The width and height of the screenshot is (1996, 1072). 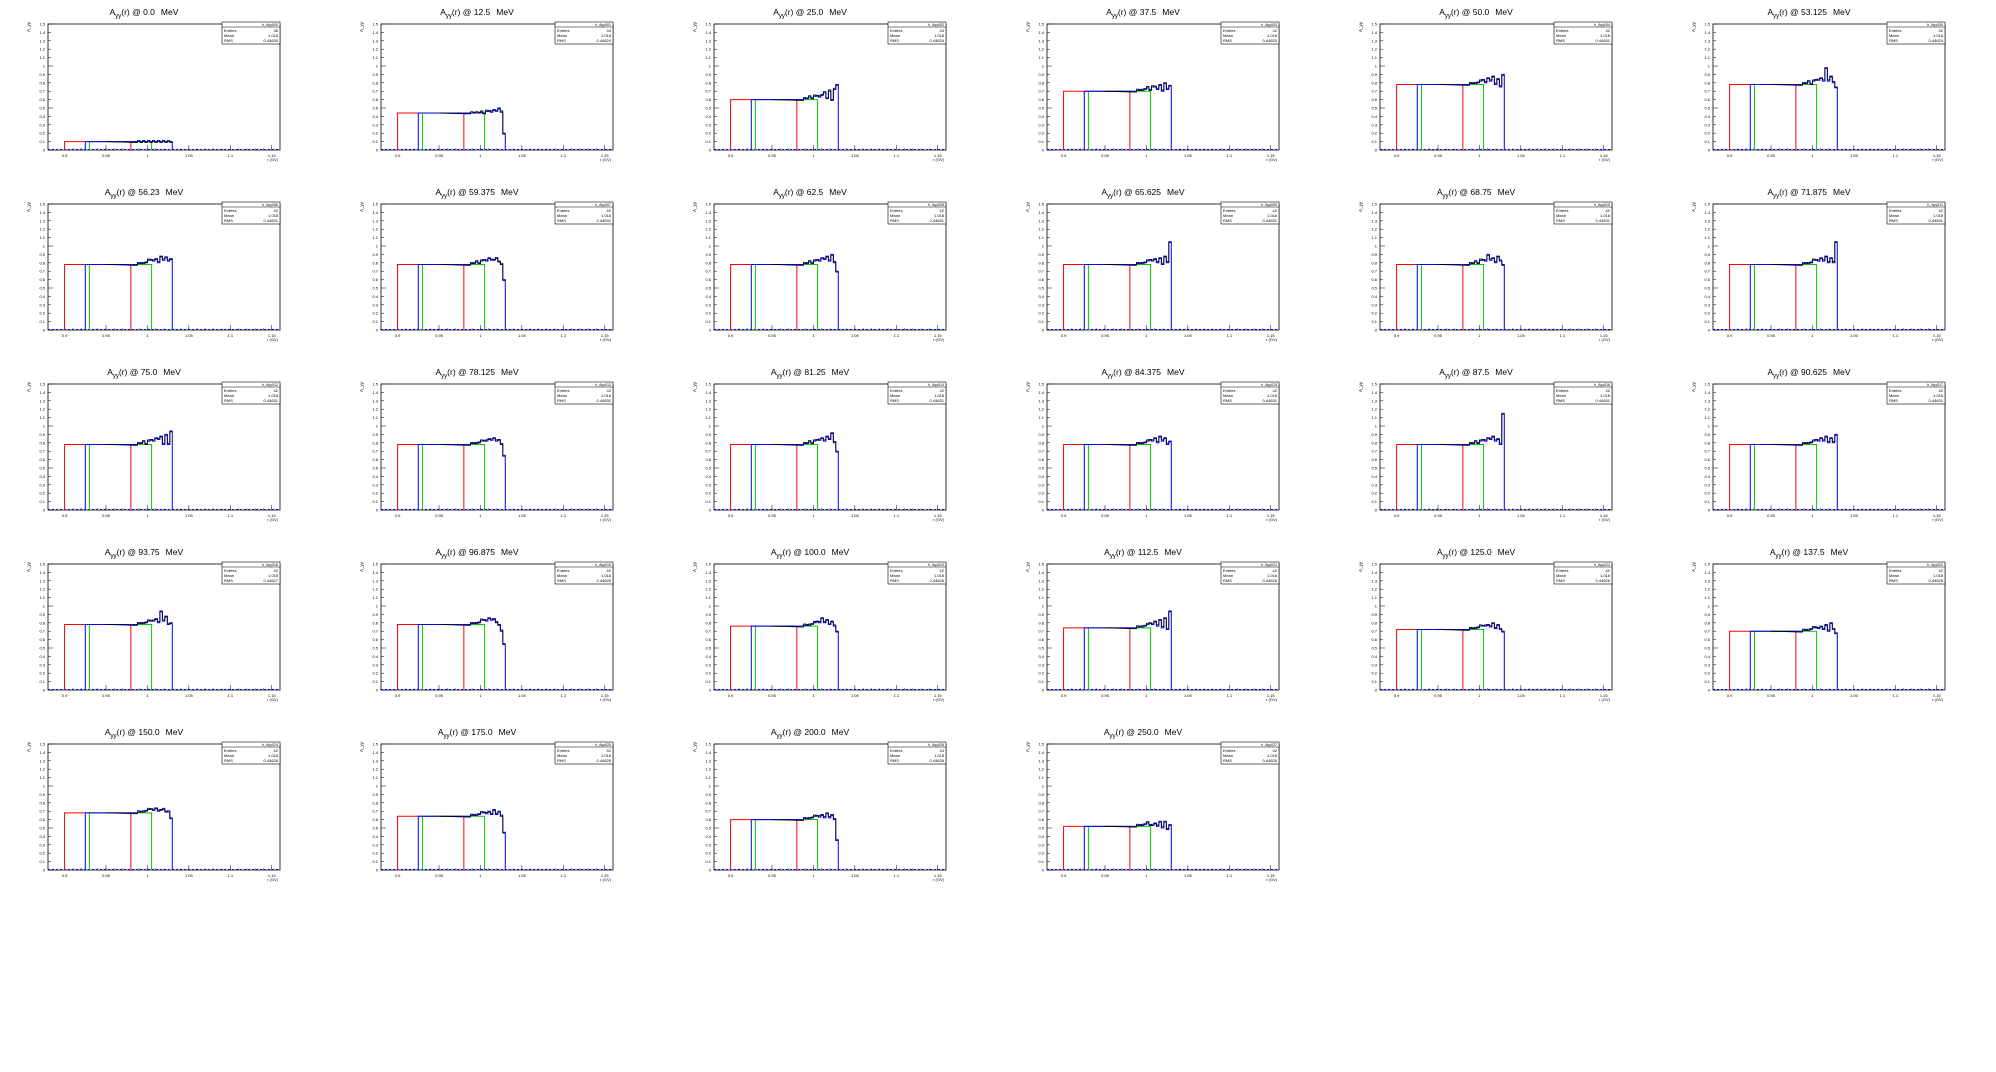 What do you see at coordinates (149, 372) in the screenshot?
I see `title-energy: 75.0` at bounding box center [149, 372].